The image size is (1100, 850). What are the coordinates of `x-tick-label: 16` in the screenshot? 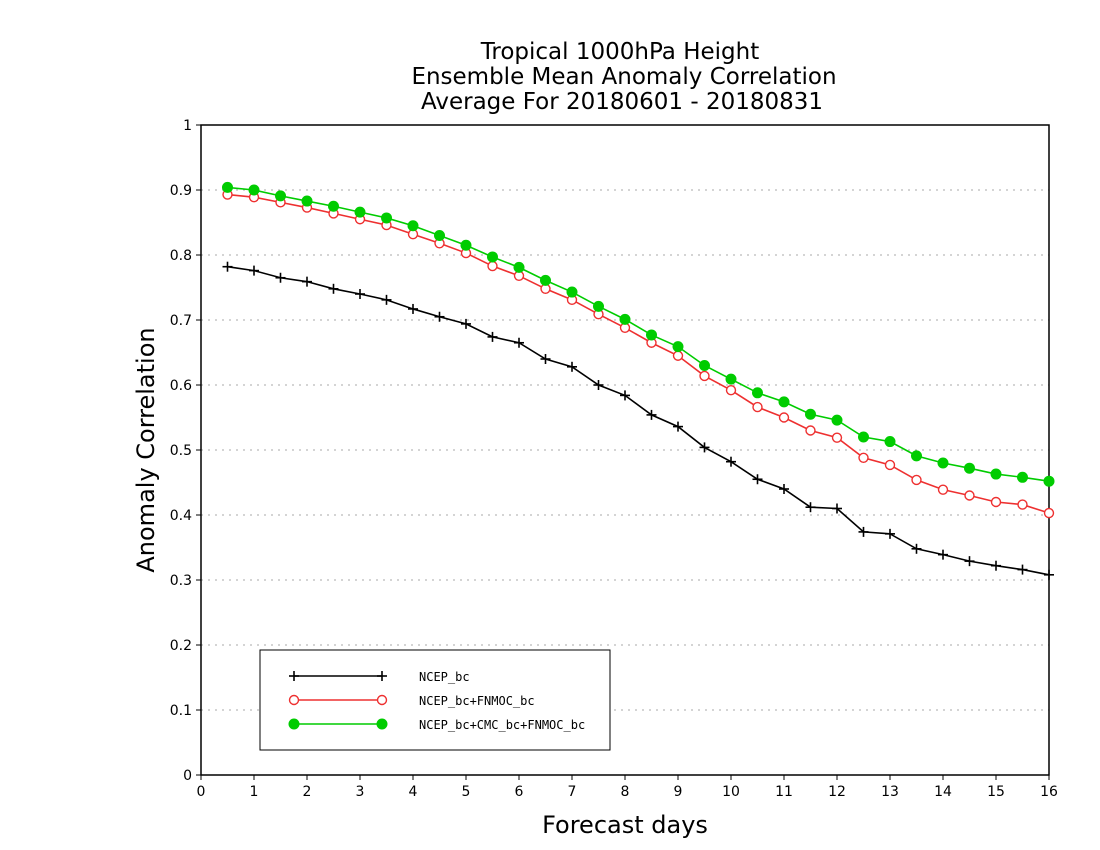 It's located at (1049, 792).